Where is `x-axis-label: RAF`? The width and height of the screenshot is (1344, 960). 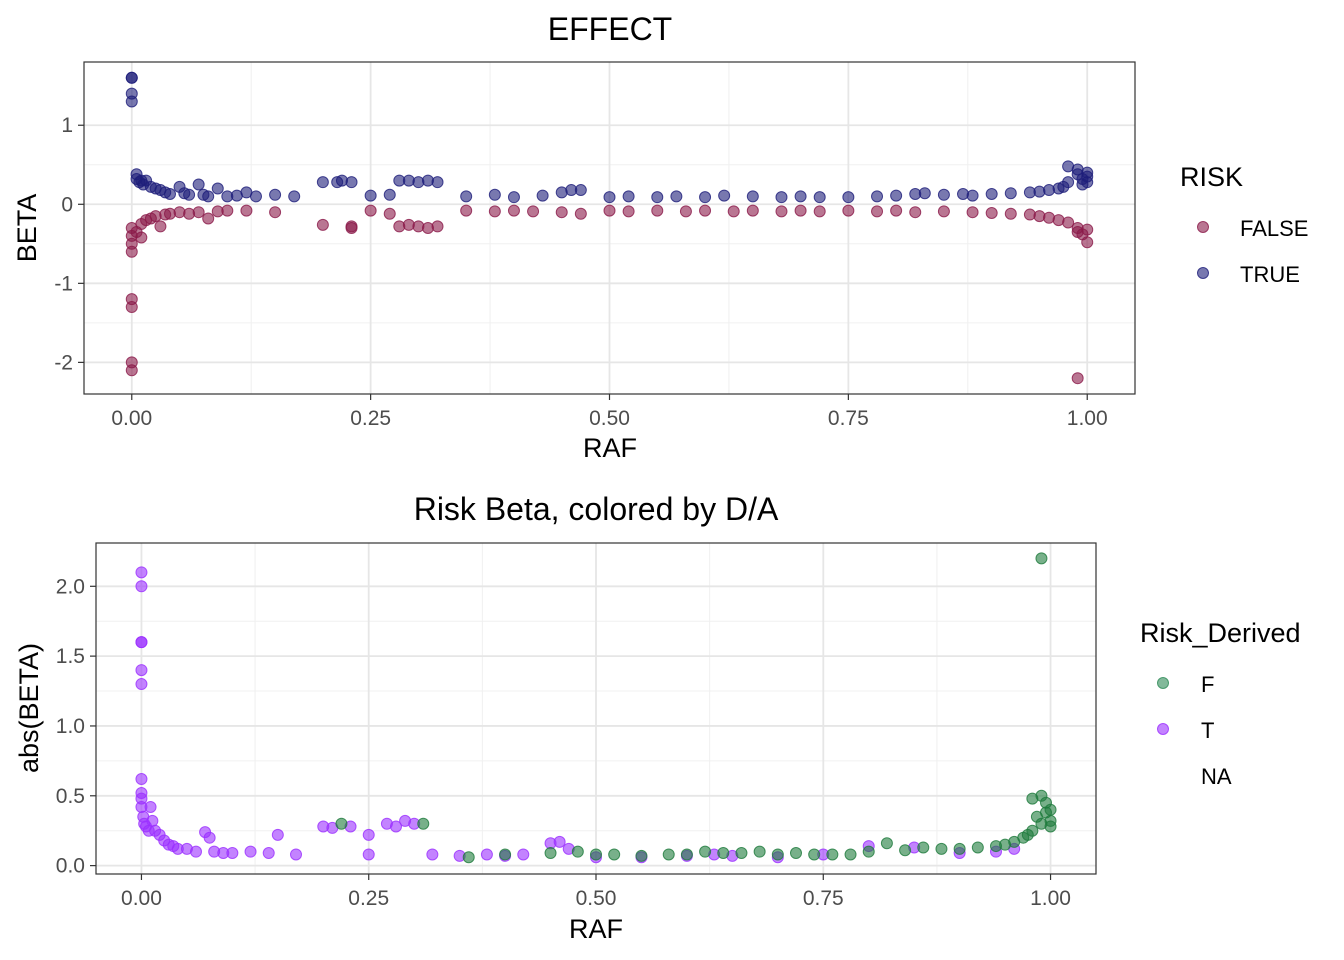 x-axis-label: RAF is located at coordinates (596, 929).